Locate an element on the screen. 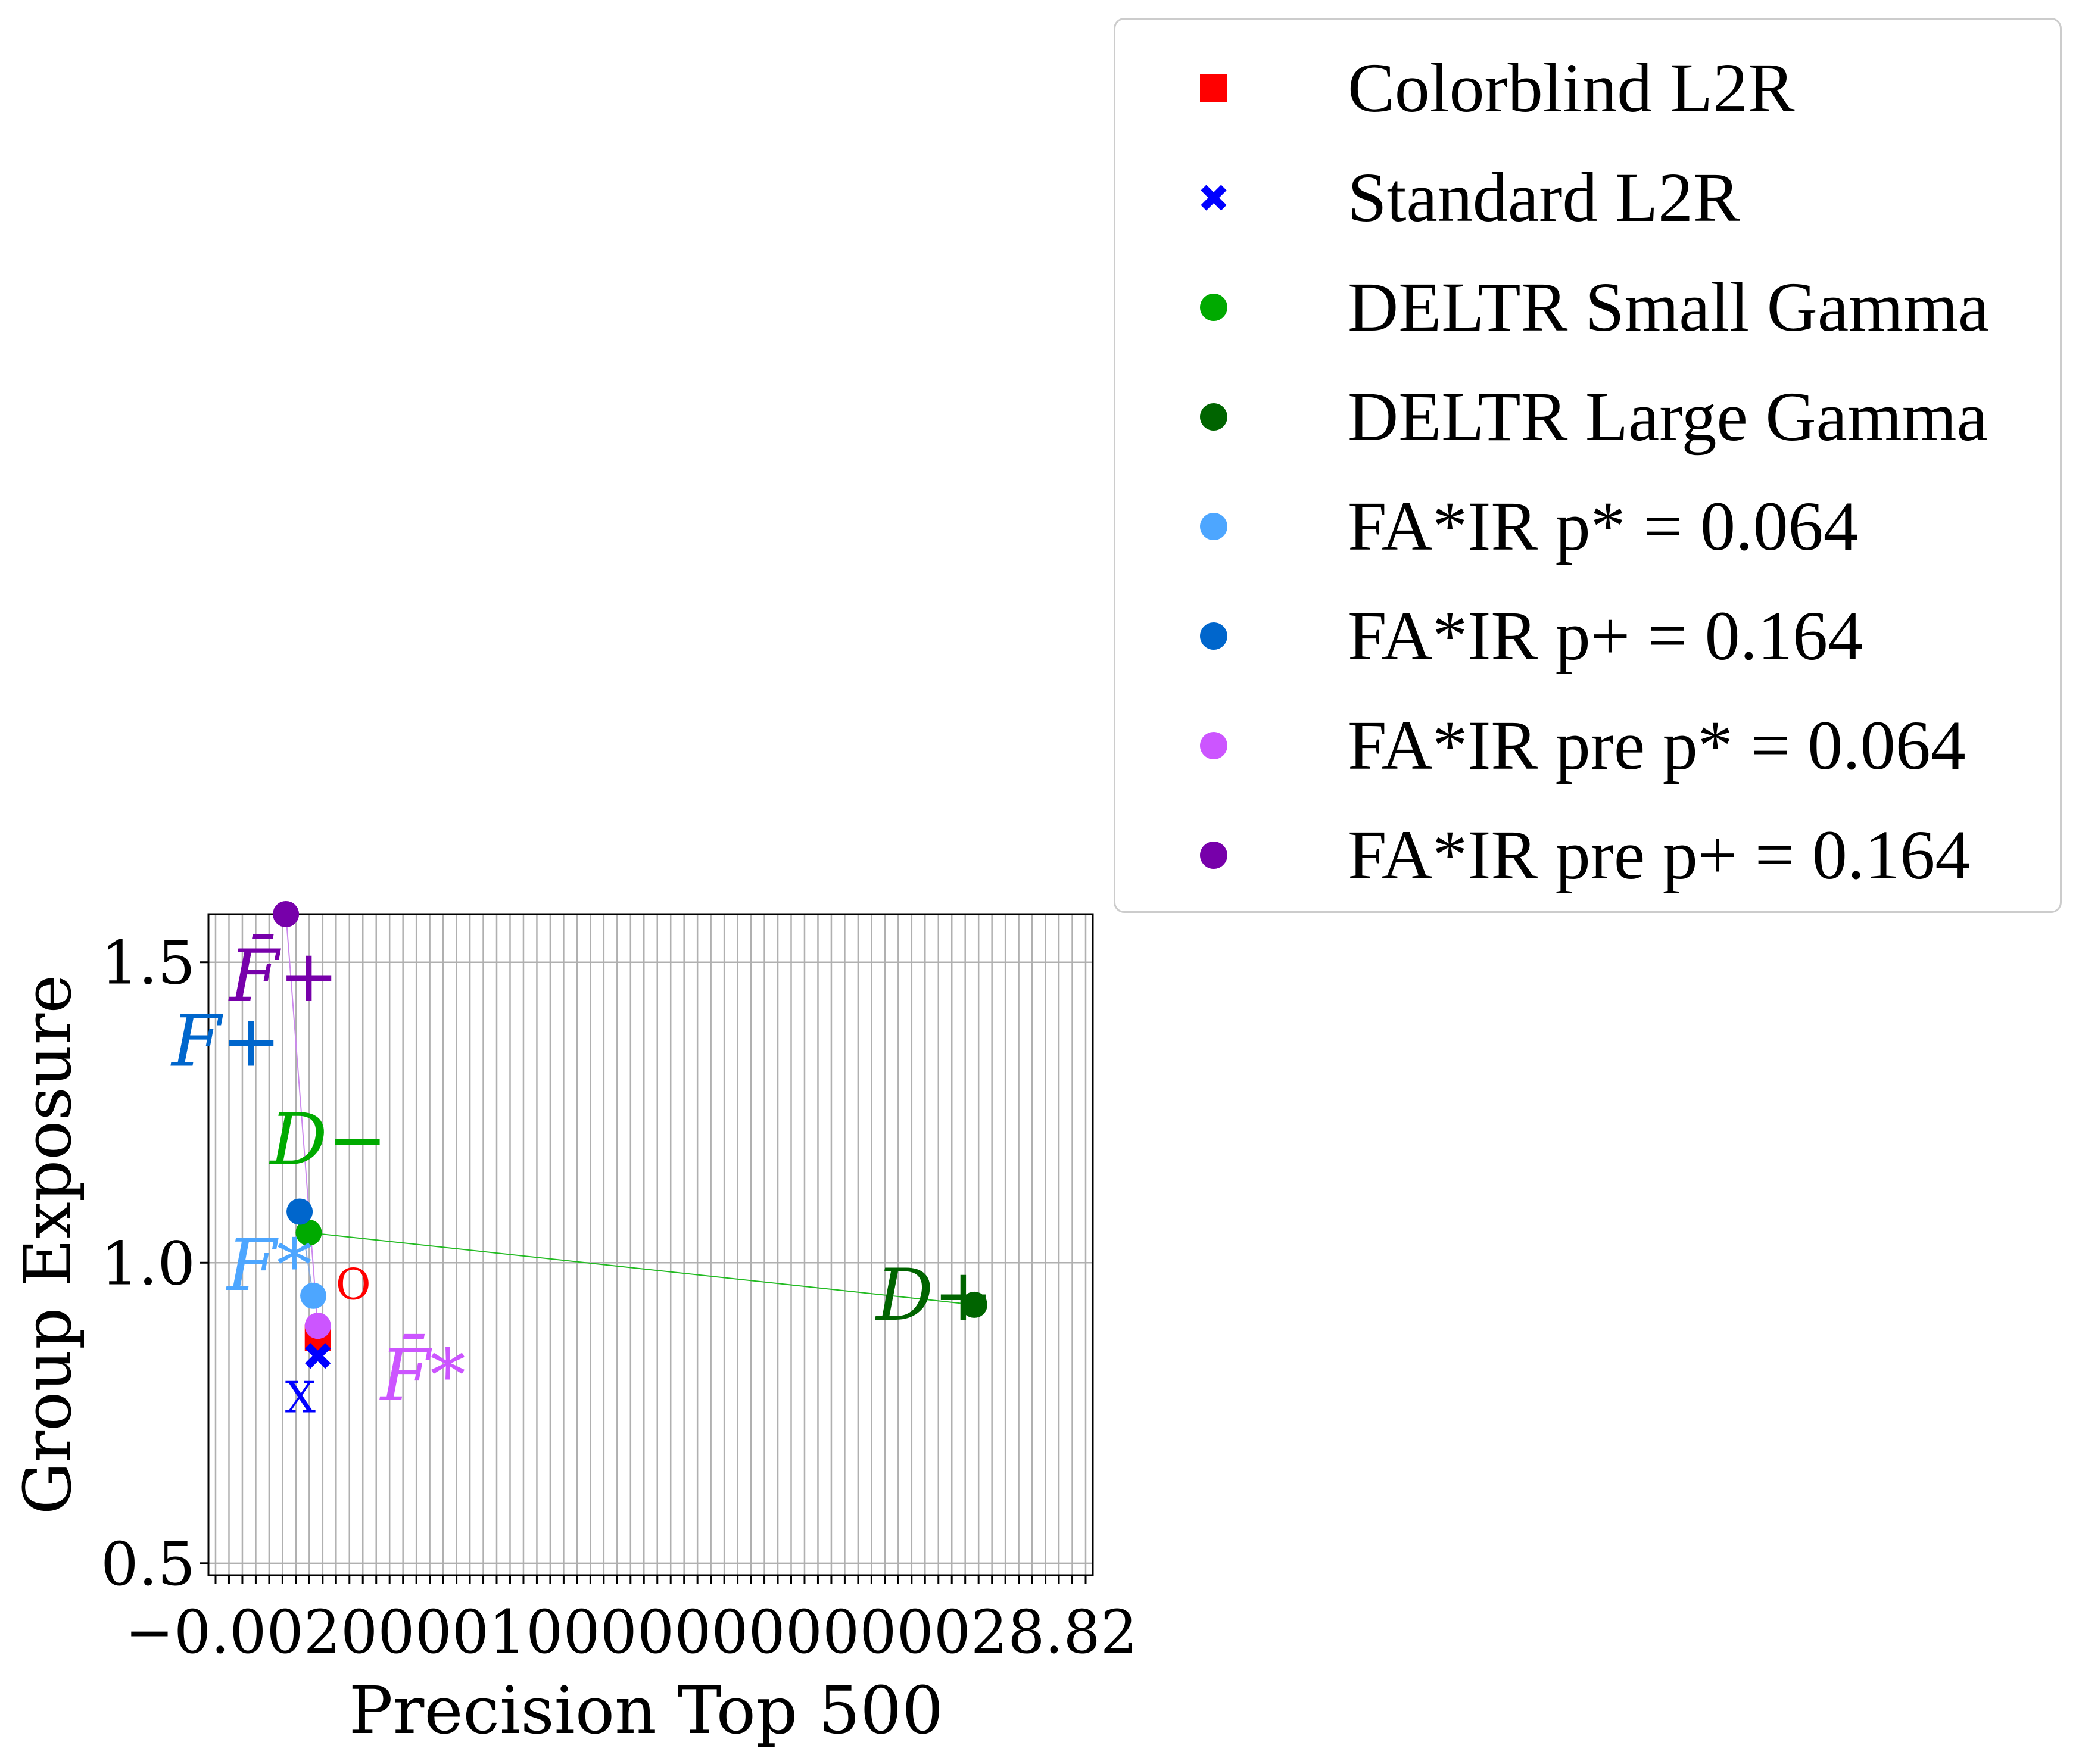 This screenshot has height=1764, width=2079. legend-label: FA*IR pre p+ = 0.164 is located at coordinates (1659, 855).